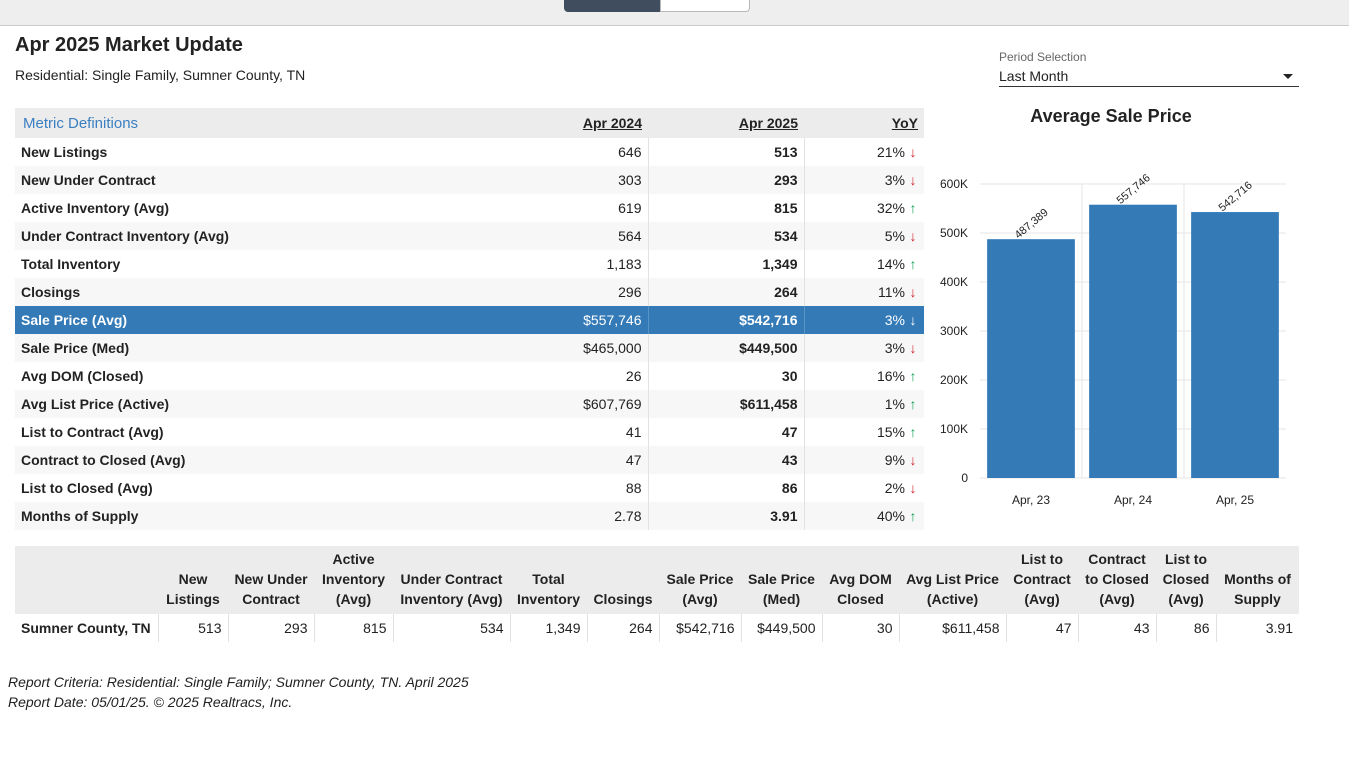  I want to click on metric-yoy-value: 40%, so click(890, 516).